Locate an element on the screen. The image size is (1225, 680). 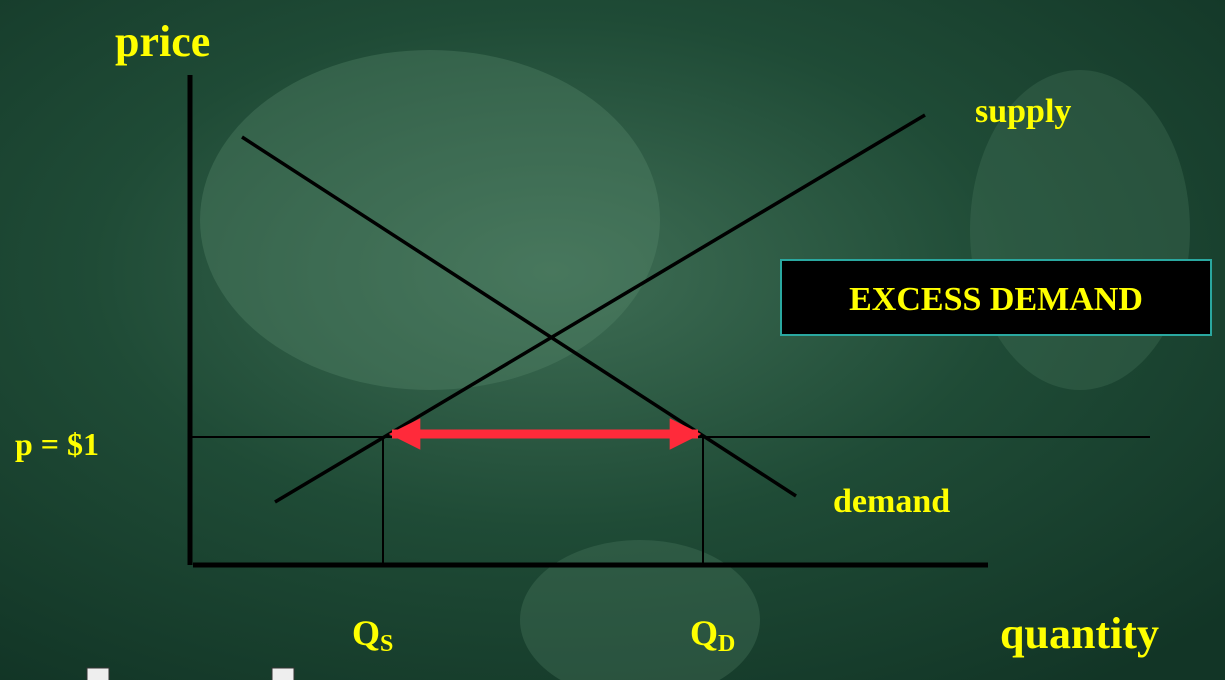
callout-text: EXCESS DEMAND is located at coordinates (996, 299).